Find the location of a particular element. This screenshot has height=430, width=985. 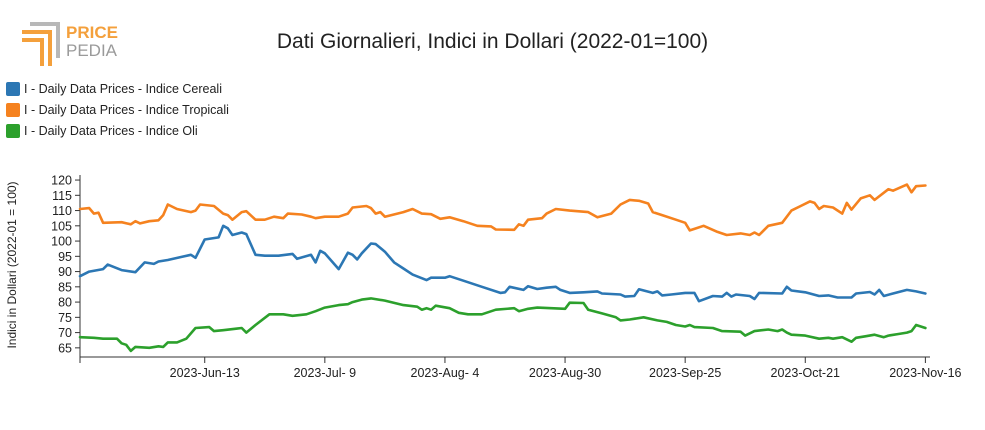

legend-swatch-tropicali is located at coordinates (13, 109).